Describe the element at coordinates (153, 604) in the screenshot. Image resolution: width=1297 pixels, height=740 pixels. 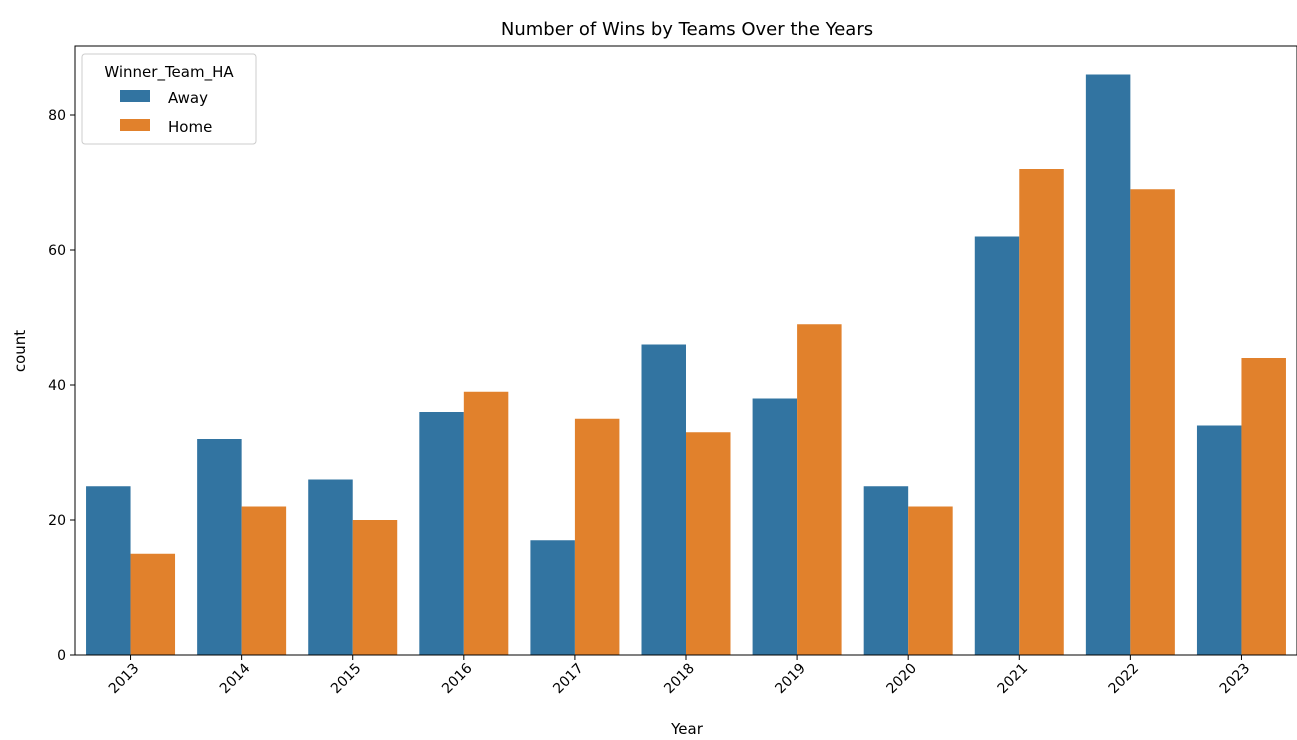
I see `bar-home-2013` at that location.